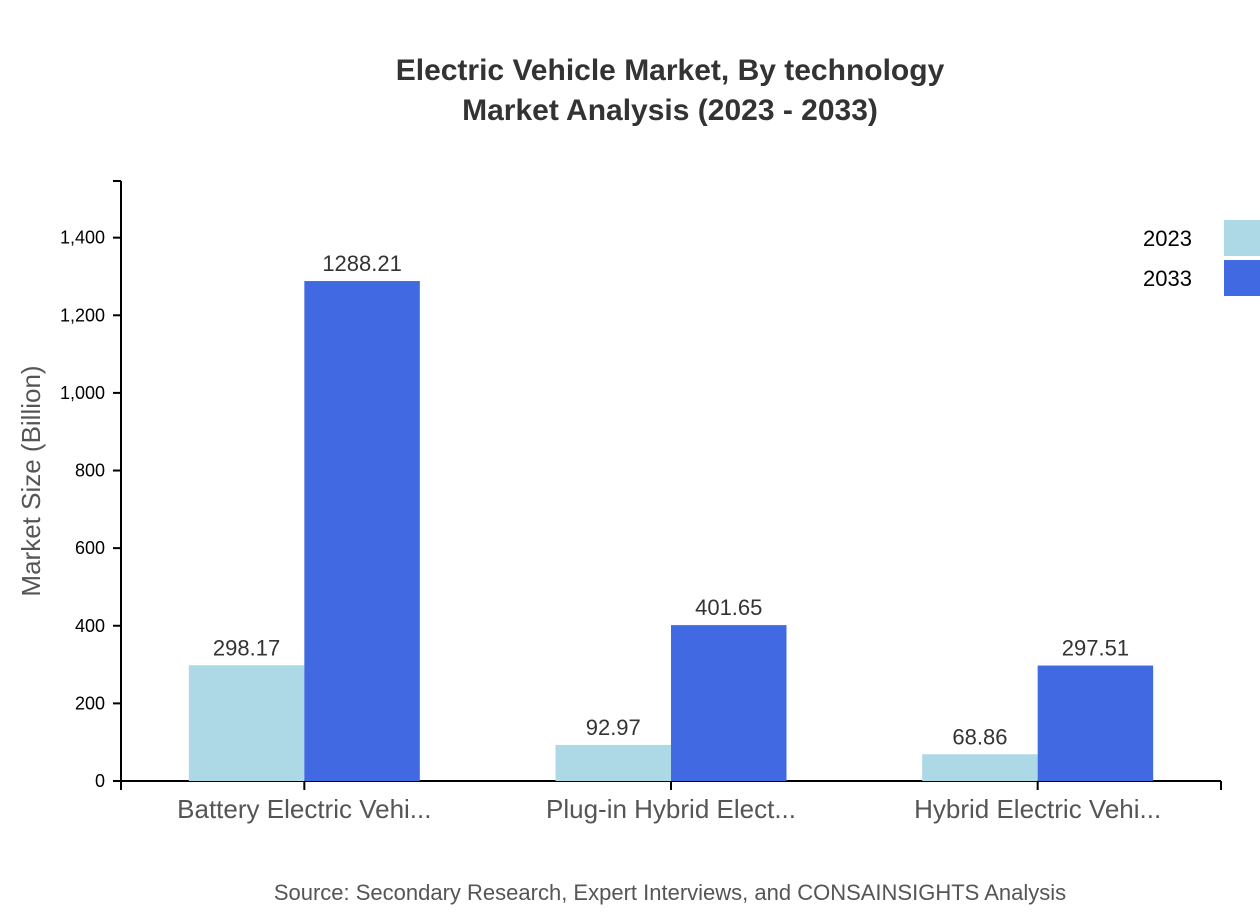 The image size is (1260, 920). I want to click on chart-title: Electric Vehicle Market, By technology, so click(670, 70).